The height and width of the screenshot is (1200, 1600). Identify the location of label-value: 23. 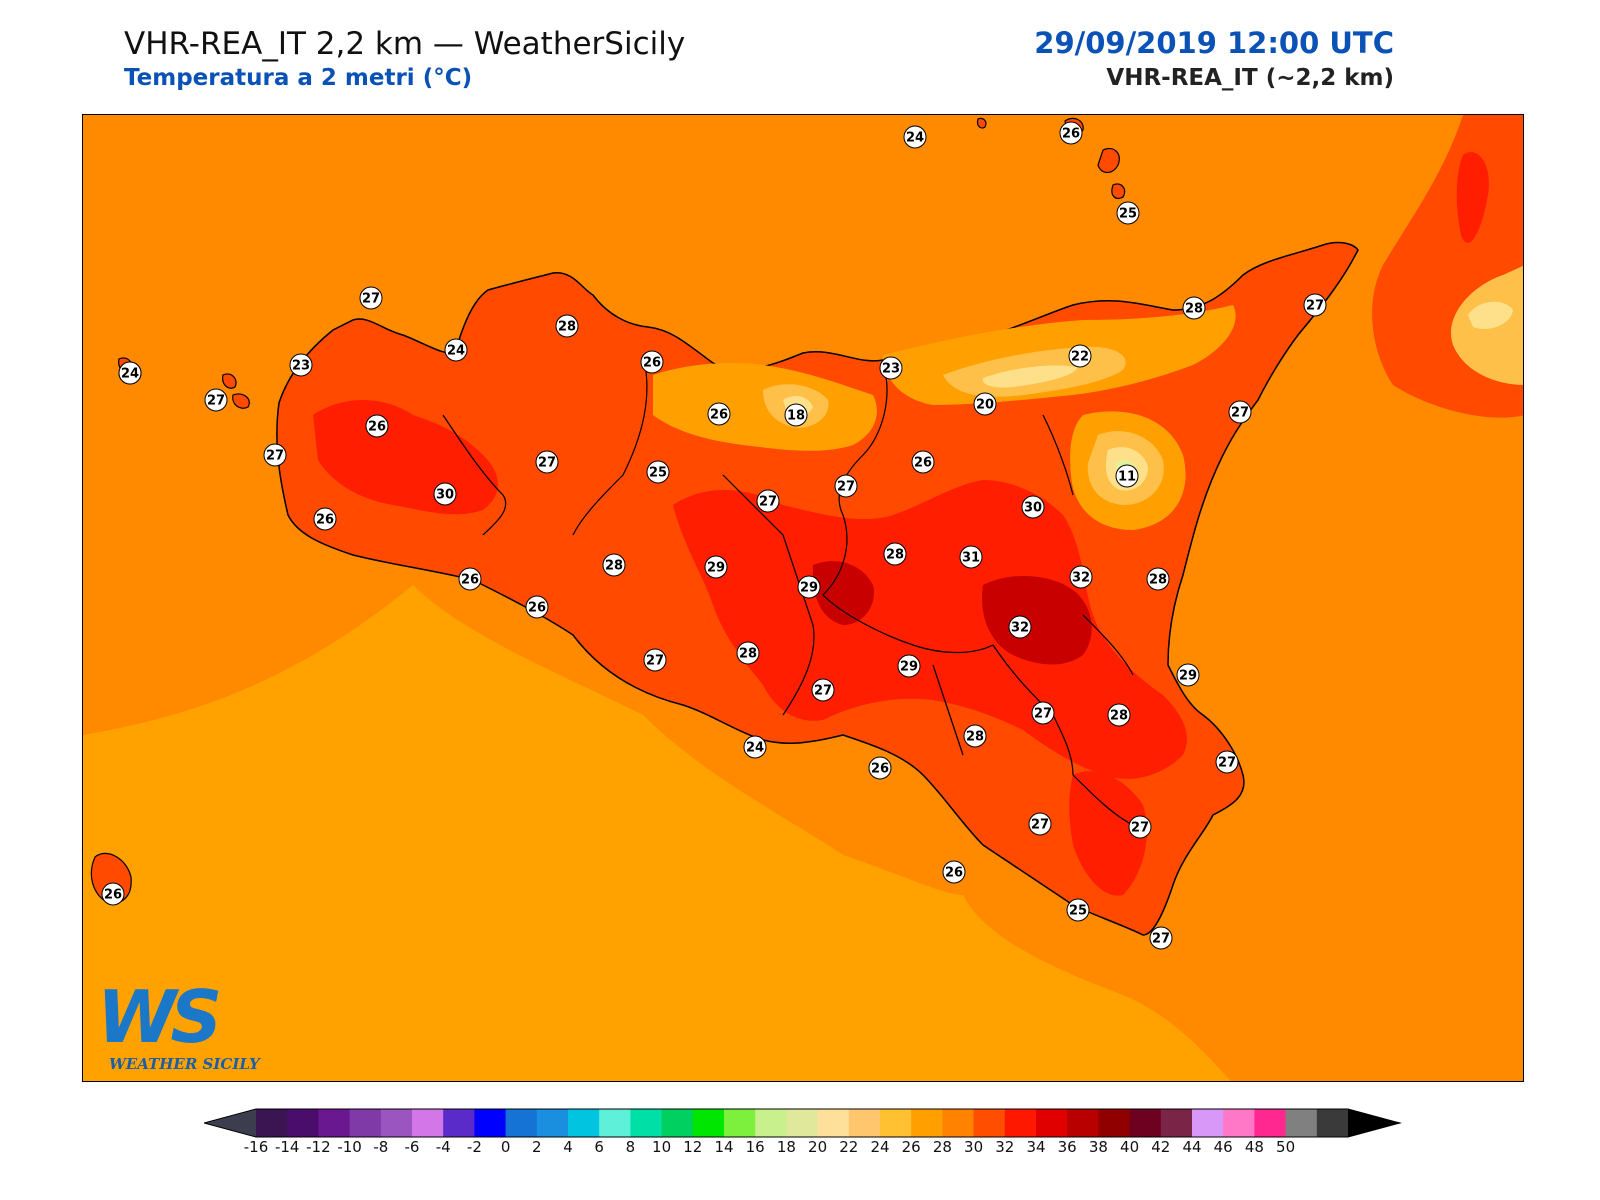
(891, 369).